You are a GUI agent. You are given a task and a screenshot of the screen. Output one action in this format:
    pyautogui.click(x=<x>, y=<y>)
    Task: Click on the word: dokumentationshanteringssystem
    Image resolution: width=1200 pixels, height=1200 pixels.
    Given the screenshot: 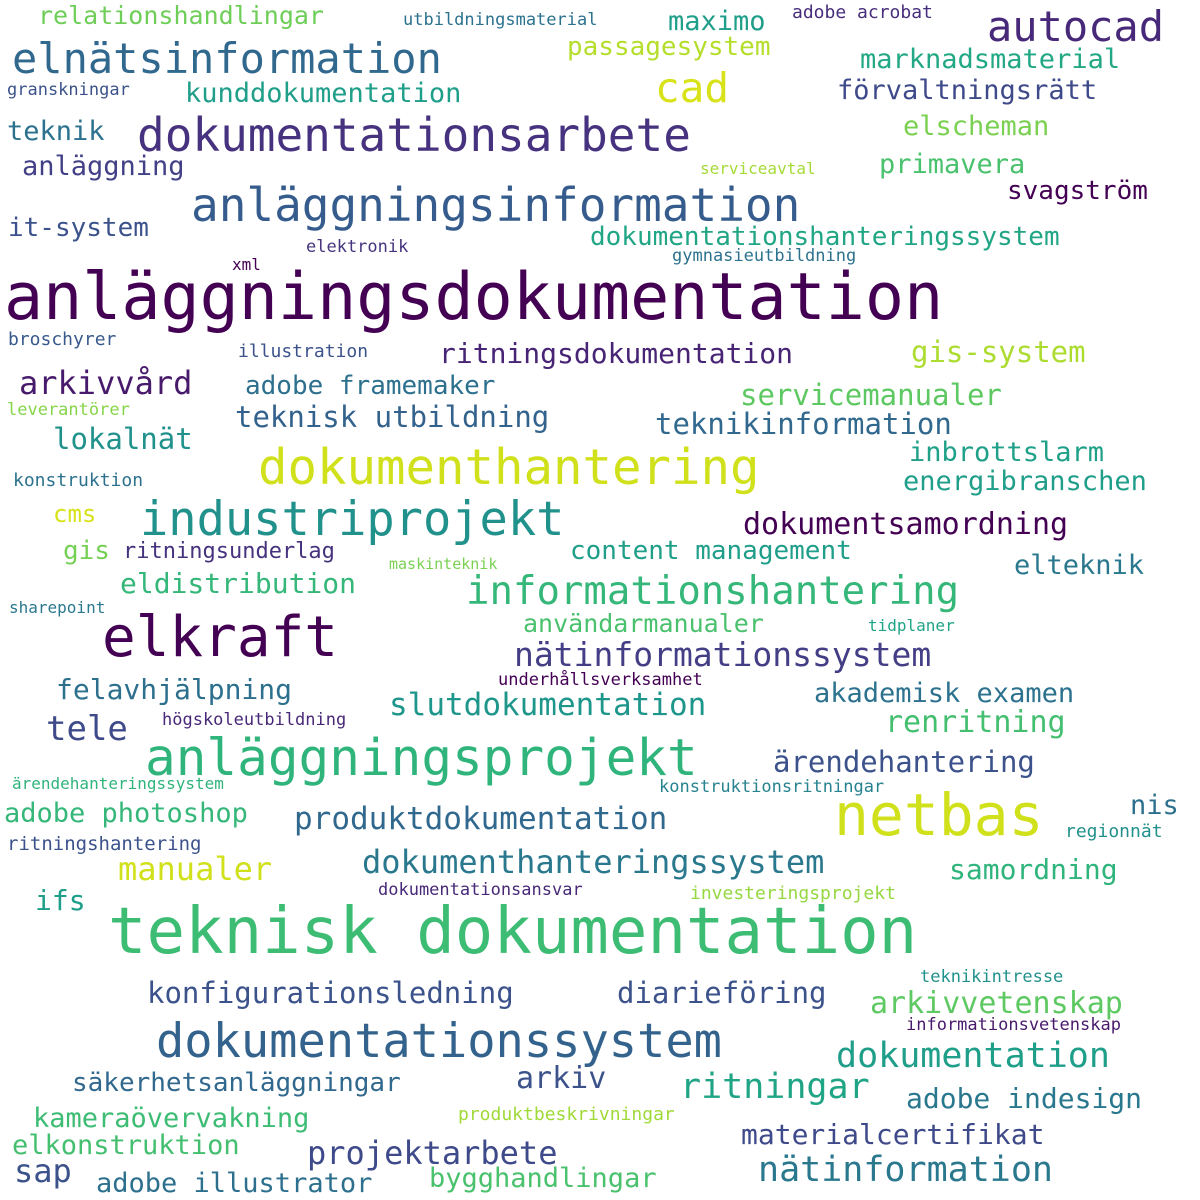 What is the action you would take?
    pyautogui.click(x=825, y=237)
    